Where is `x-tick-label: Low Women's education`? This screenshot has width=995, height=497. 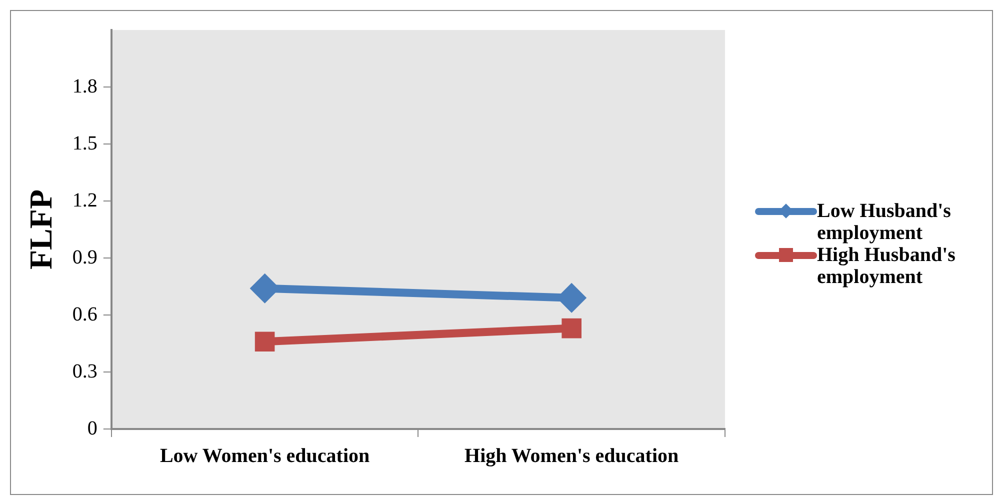
x-tick-label: Low Women's education is located at coordinates (265, 456).